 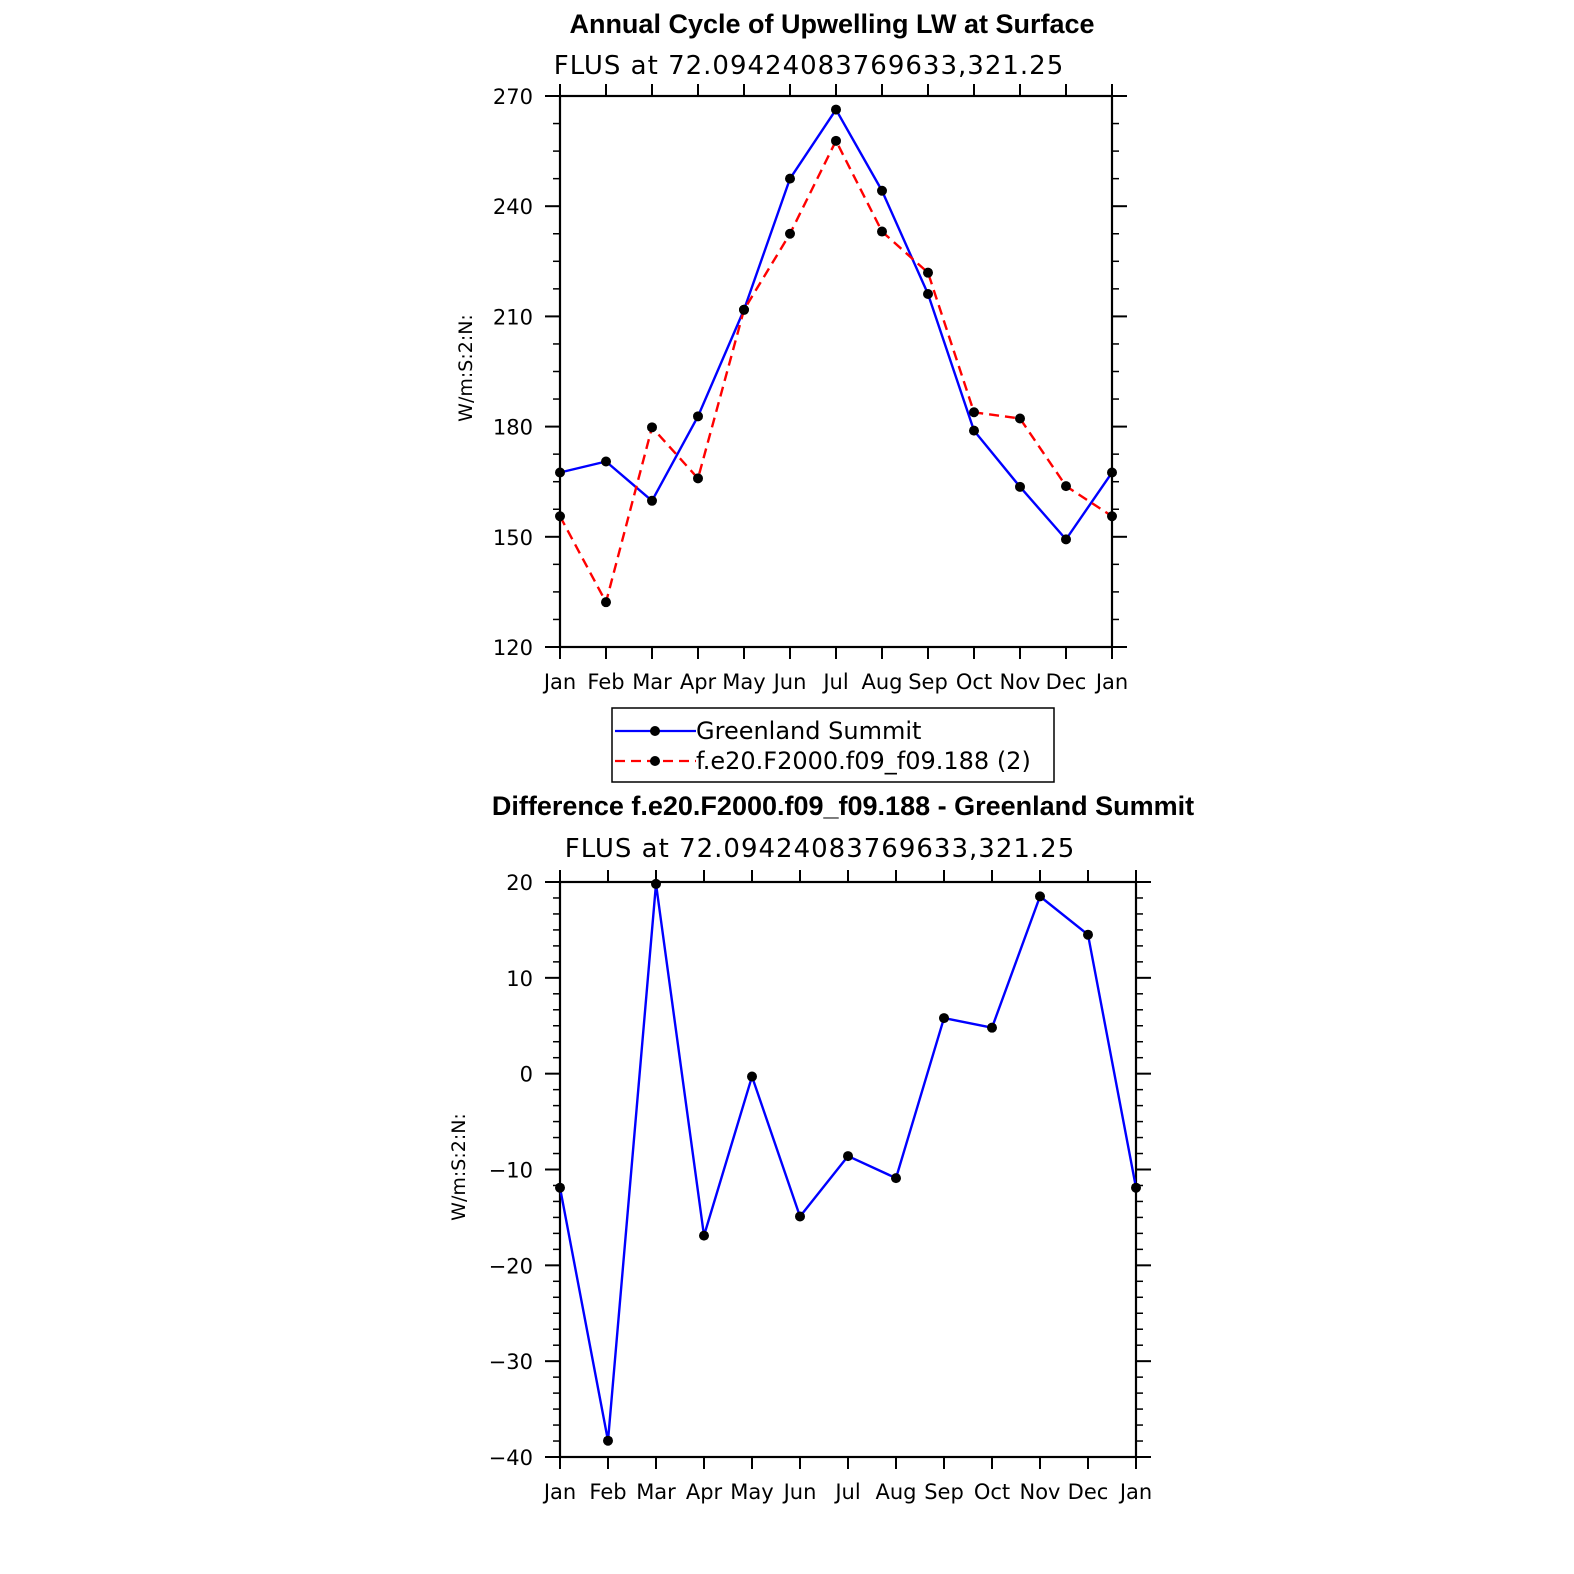 What do you see at coordinates (655, 731) in the screenshot?
I see `legend-marker-greenland` at bounding box center [655, 731].